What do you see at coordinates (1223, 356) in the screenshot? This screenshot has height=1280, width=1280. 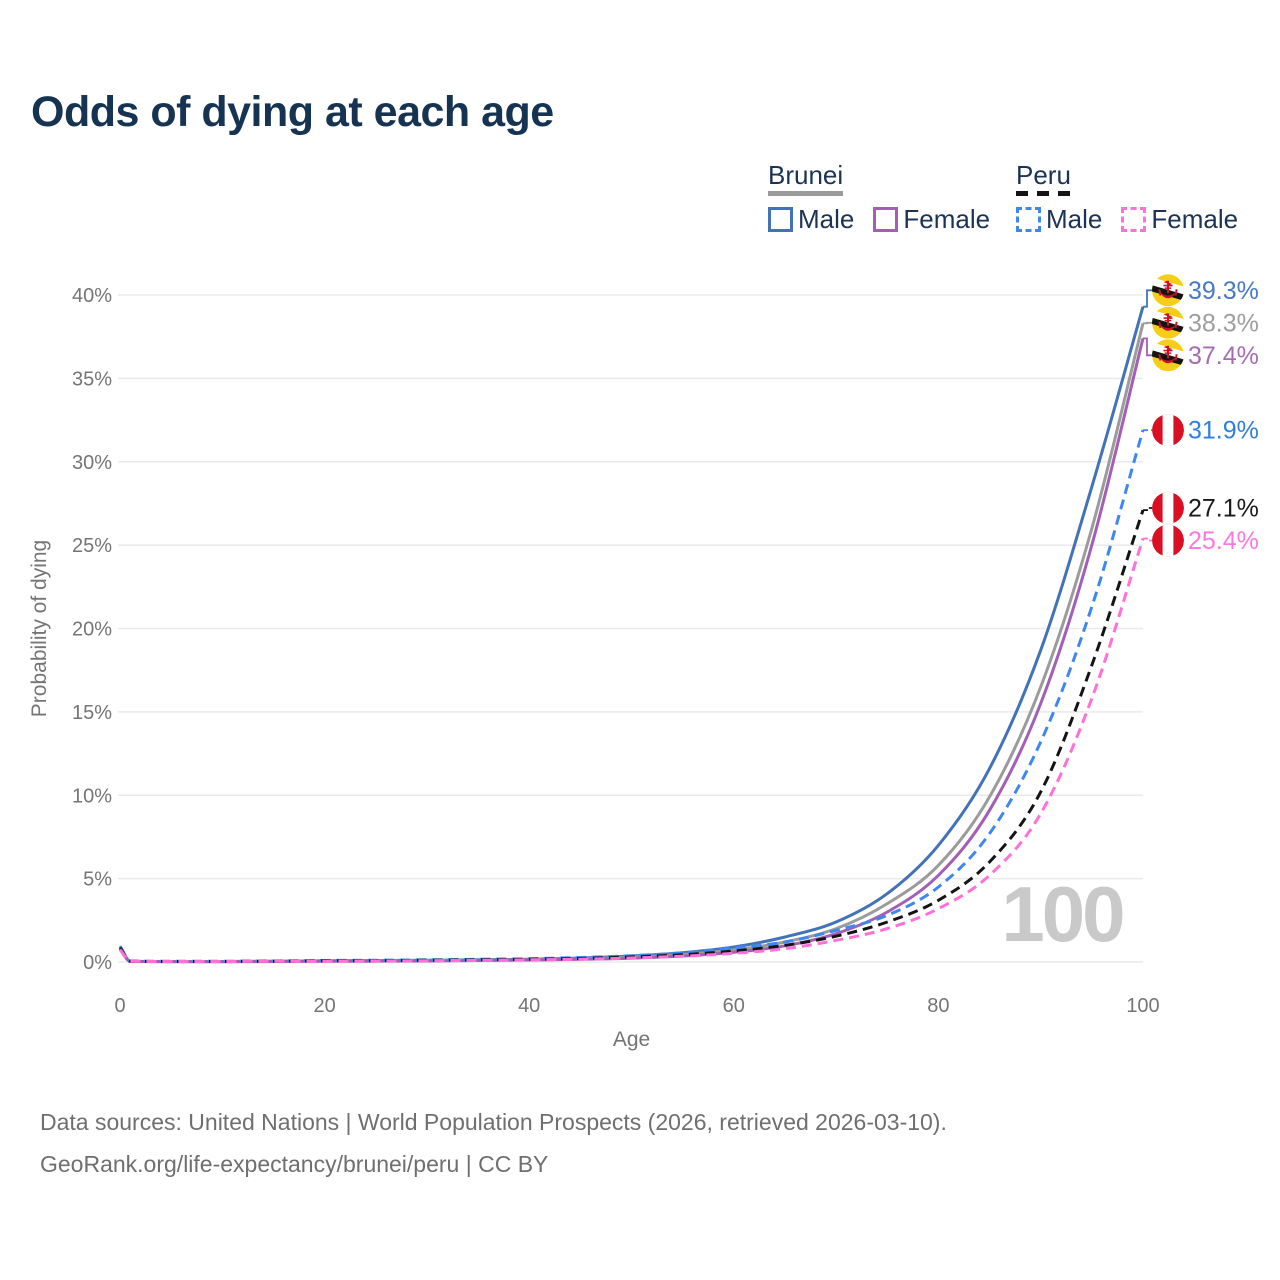 I see `end-value-label-brunei-female: 37.4%` at bounding box center [1223, 356].